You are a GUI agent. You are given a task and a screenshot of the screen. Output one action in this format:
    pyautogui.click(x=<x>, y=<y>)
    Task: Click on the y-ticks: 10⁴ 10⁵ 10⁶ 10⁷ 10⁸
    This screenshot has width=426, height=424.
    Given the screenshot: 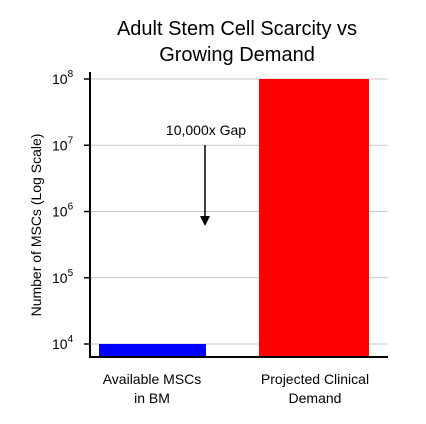 What is the action you would take?
    pyautogui.click(x=71, y=210)
    